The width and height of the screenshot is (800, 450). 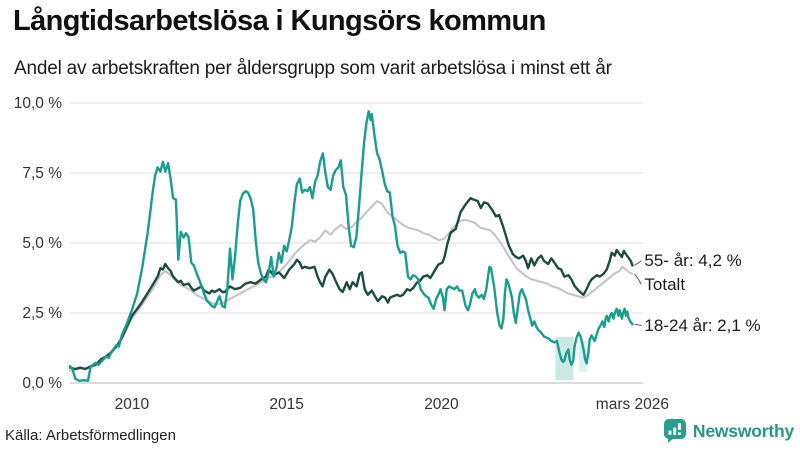 I want to click on y-axis-tick-label: 7,5 %, so click(x=42, y=173).